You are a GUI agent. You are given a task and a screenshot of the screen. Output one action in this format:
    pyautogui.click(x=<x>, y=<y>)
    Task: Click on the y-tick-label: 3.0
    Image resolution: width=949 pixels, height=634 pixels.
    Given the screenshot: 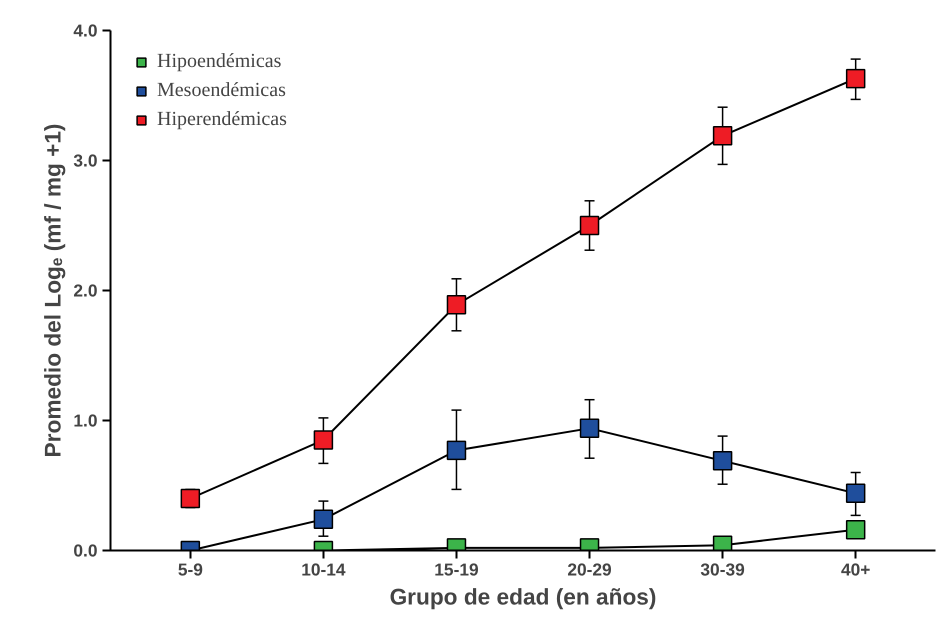 What is the action you would take?
    pyautogui.click(x=85, y=160)
    